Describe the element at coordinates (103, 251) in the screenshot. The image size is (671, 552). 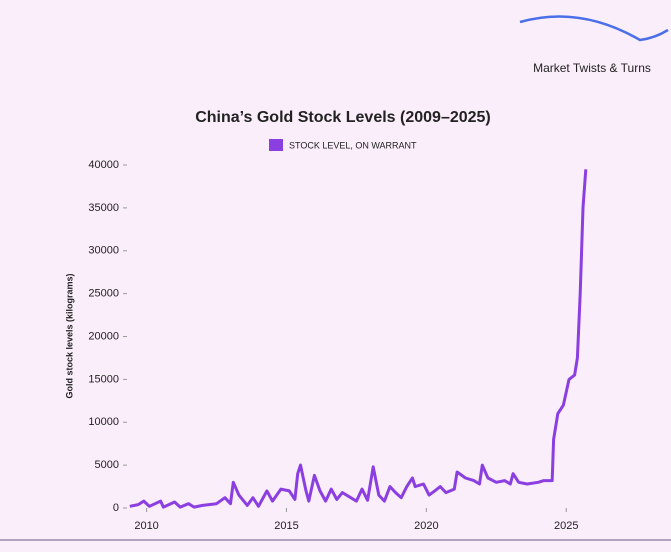
I see `y-tick-label: 30000` at that location.